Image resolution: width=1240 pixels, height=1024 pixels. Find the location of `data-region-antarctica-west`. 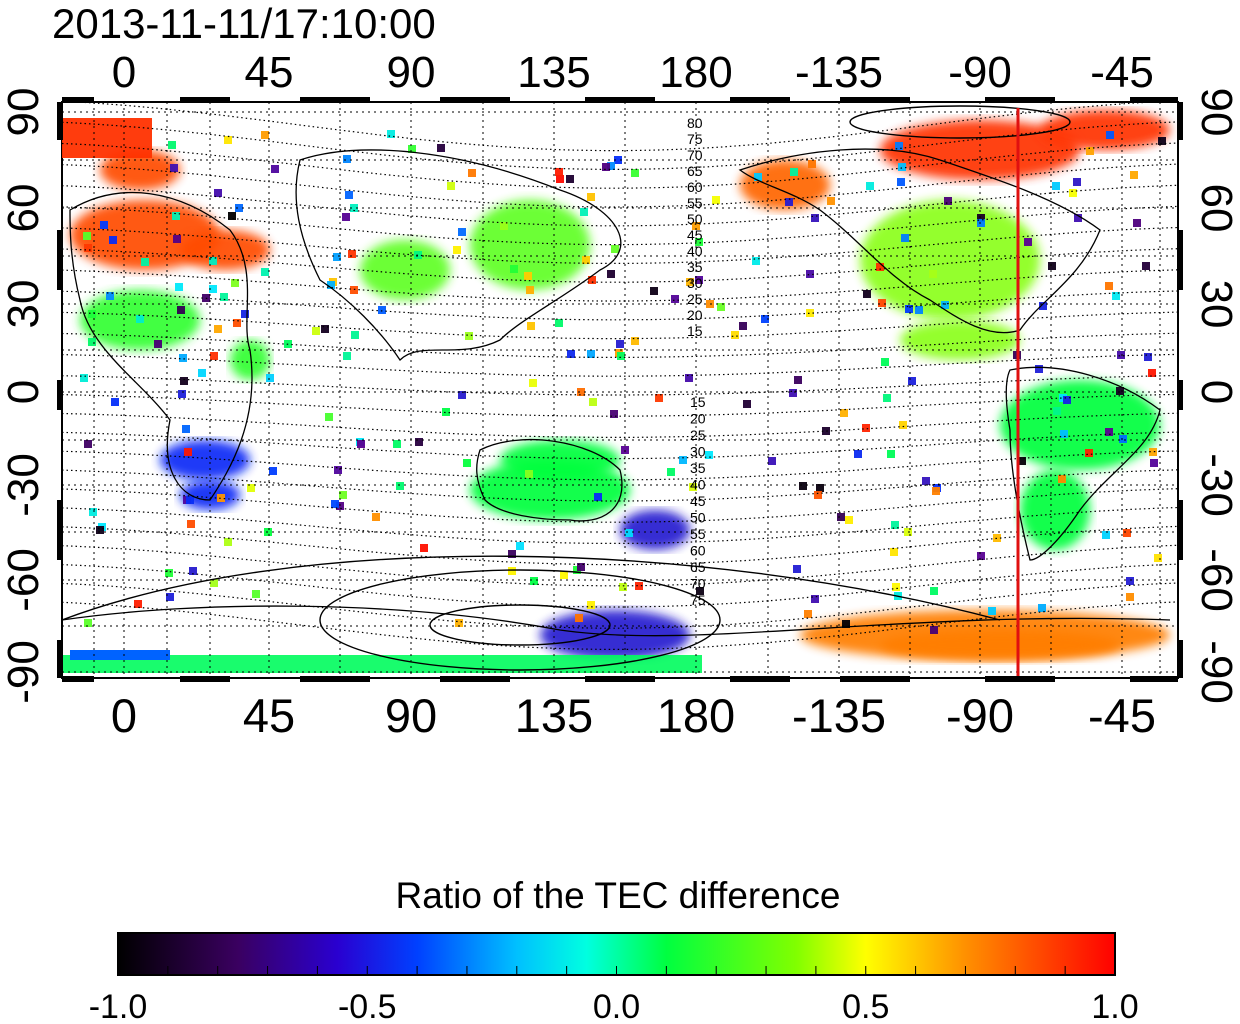

data-region-antarctica-west is located at coordinates (985, 635).